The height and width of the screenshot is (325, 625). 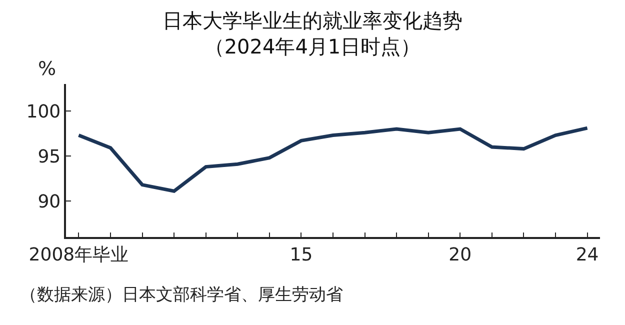 I want to click on chart-title: 日本大学毕业生的就业率变化趋势, so click(x=312, y=20).